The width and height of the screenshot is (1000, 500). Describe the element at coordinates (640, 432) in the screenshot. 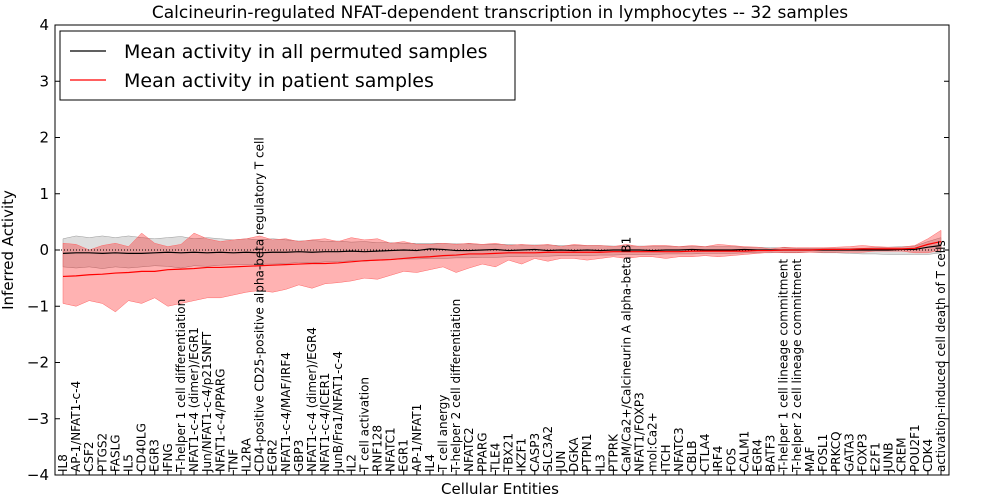

I see `x-tick-label: NFAT1/FOXP3` at that location.